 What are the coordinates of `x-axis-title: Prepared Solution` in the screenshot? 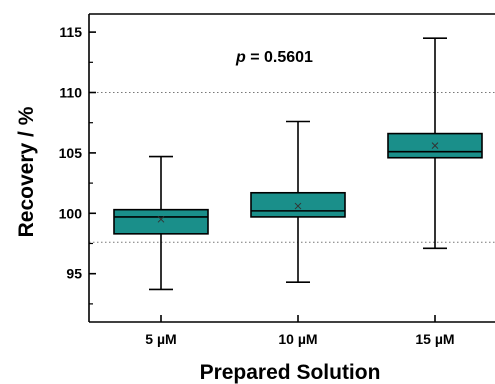 It's located at (290, 372).